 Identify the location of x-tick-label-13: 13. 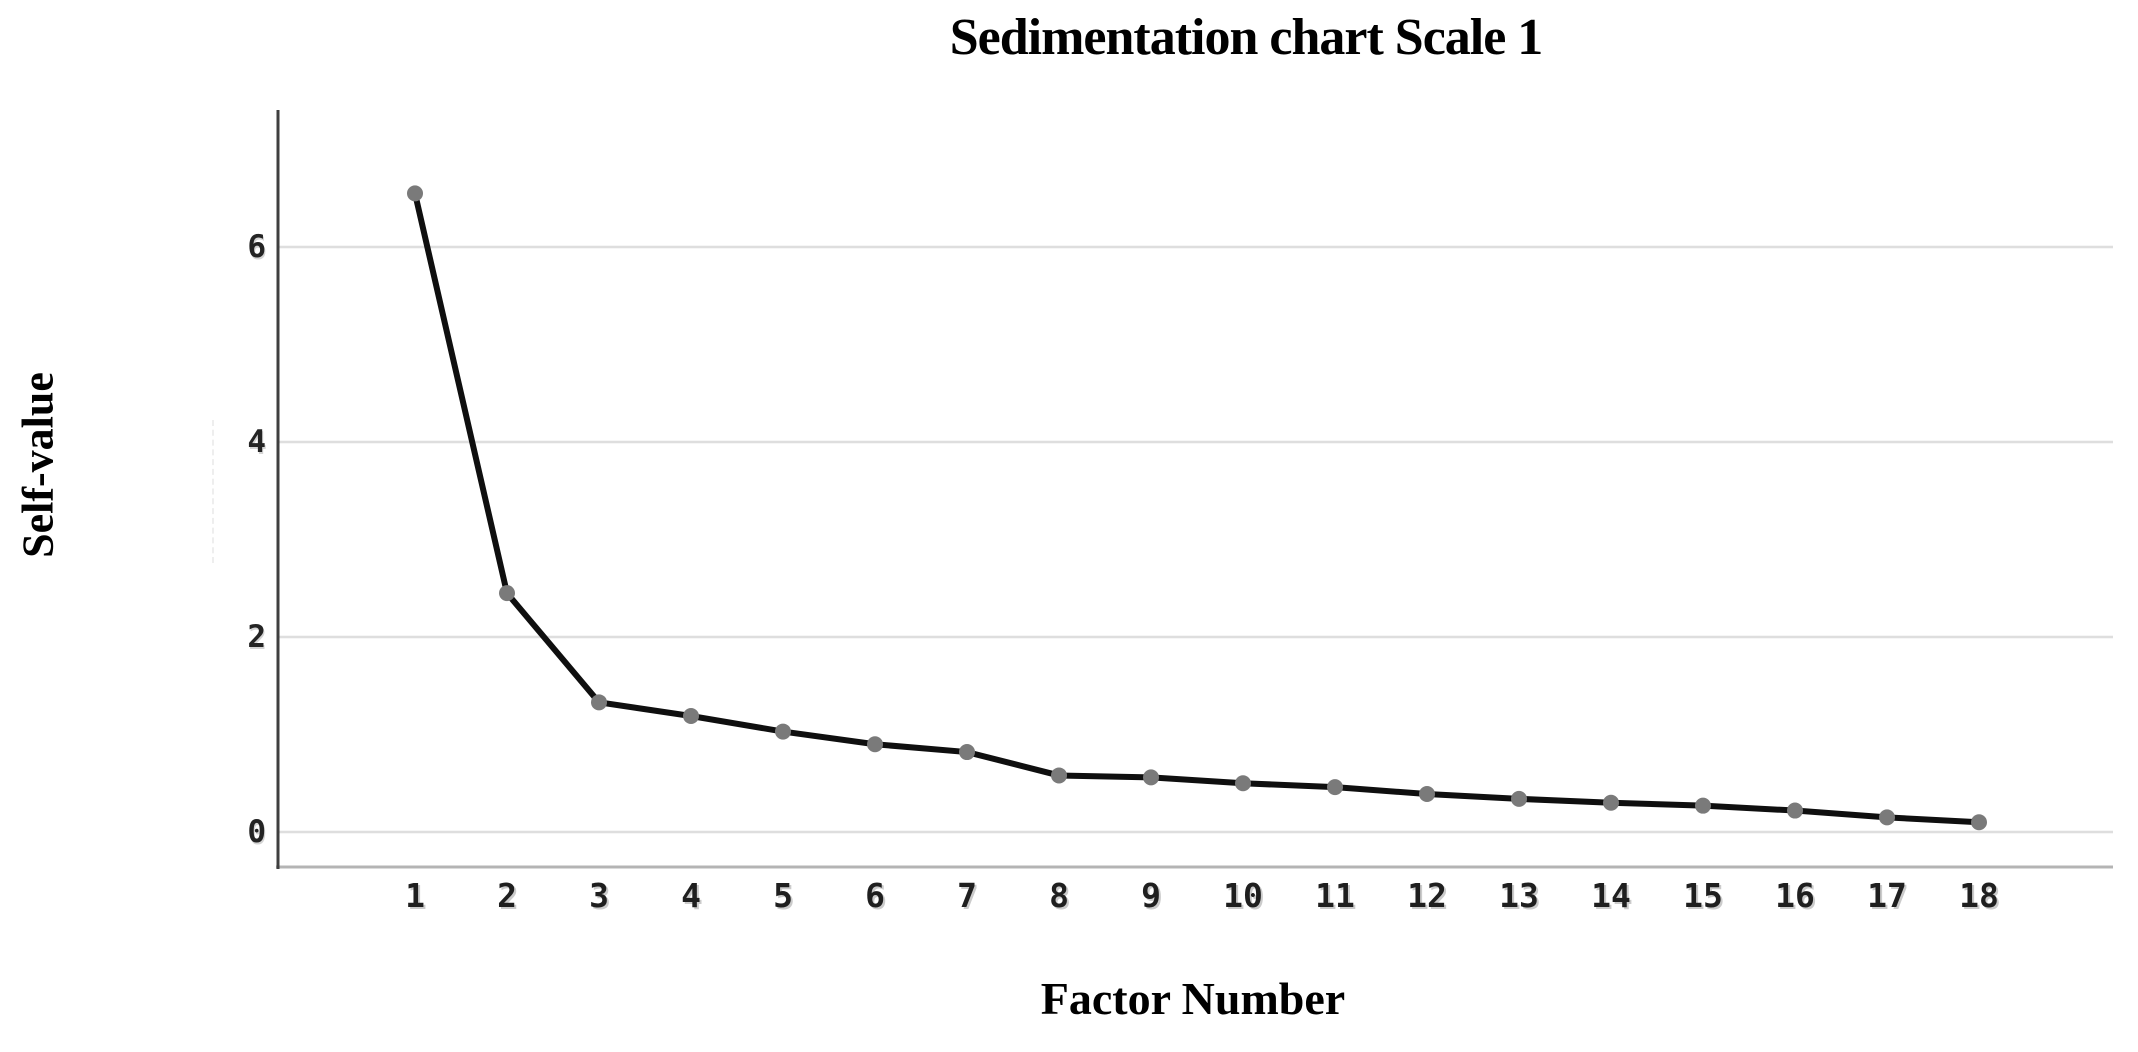
(1519, 895).